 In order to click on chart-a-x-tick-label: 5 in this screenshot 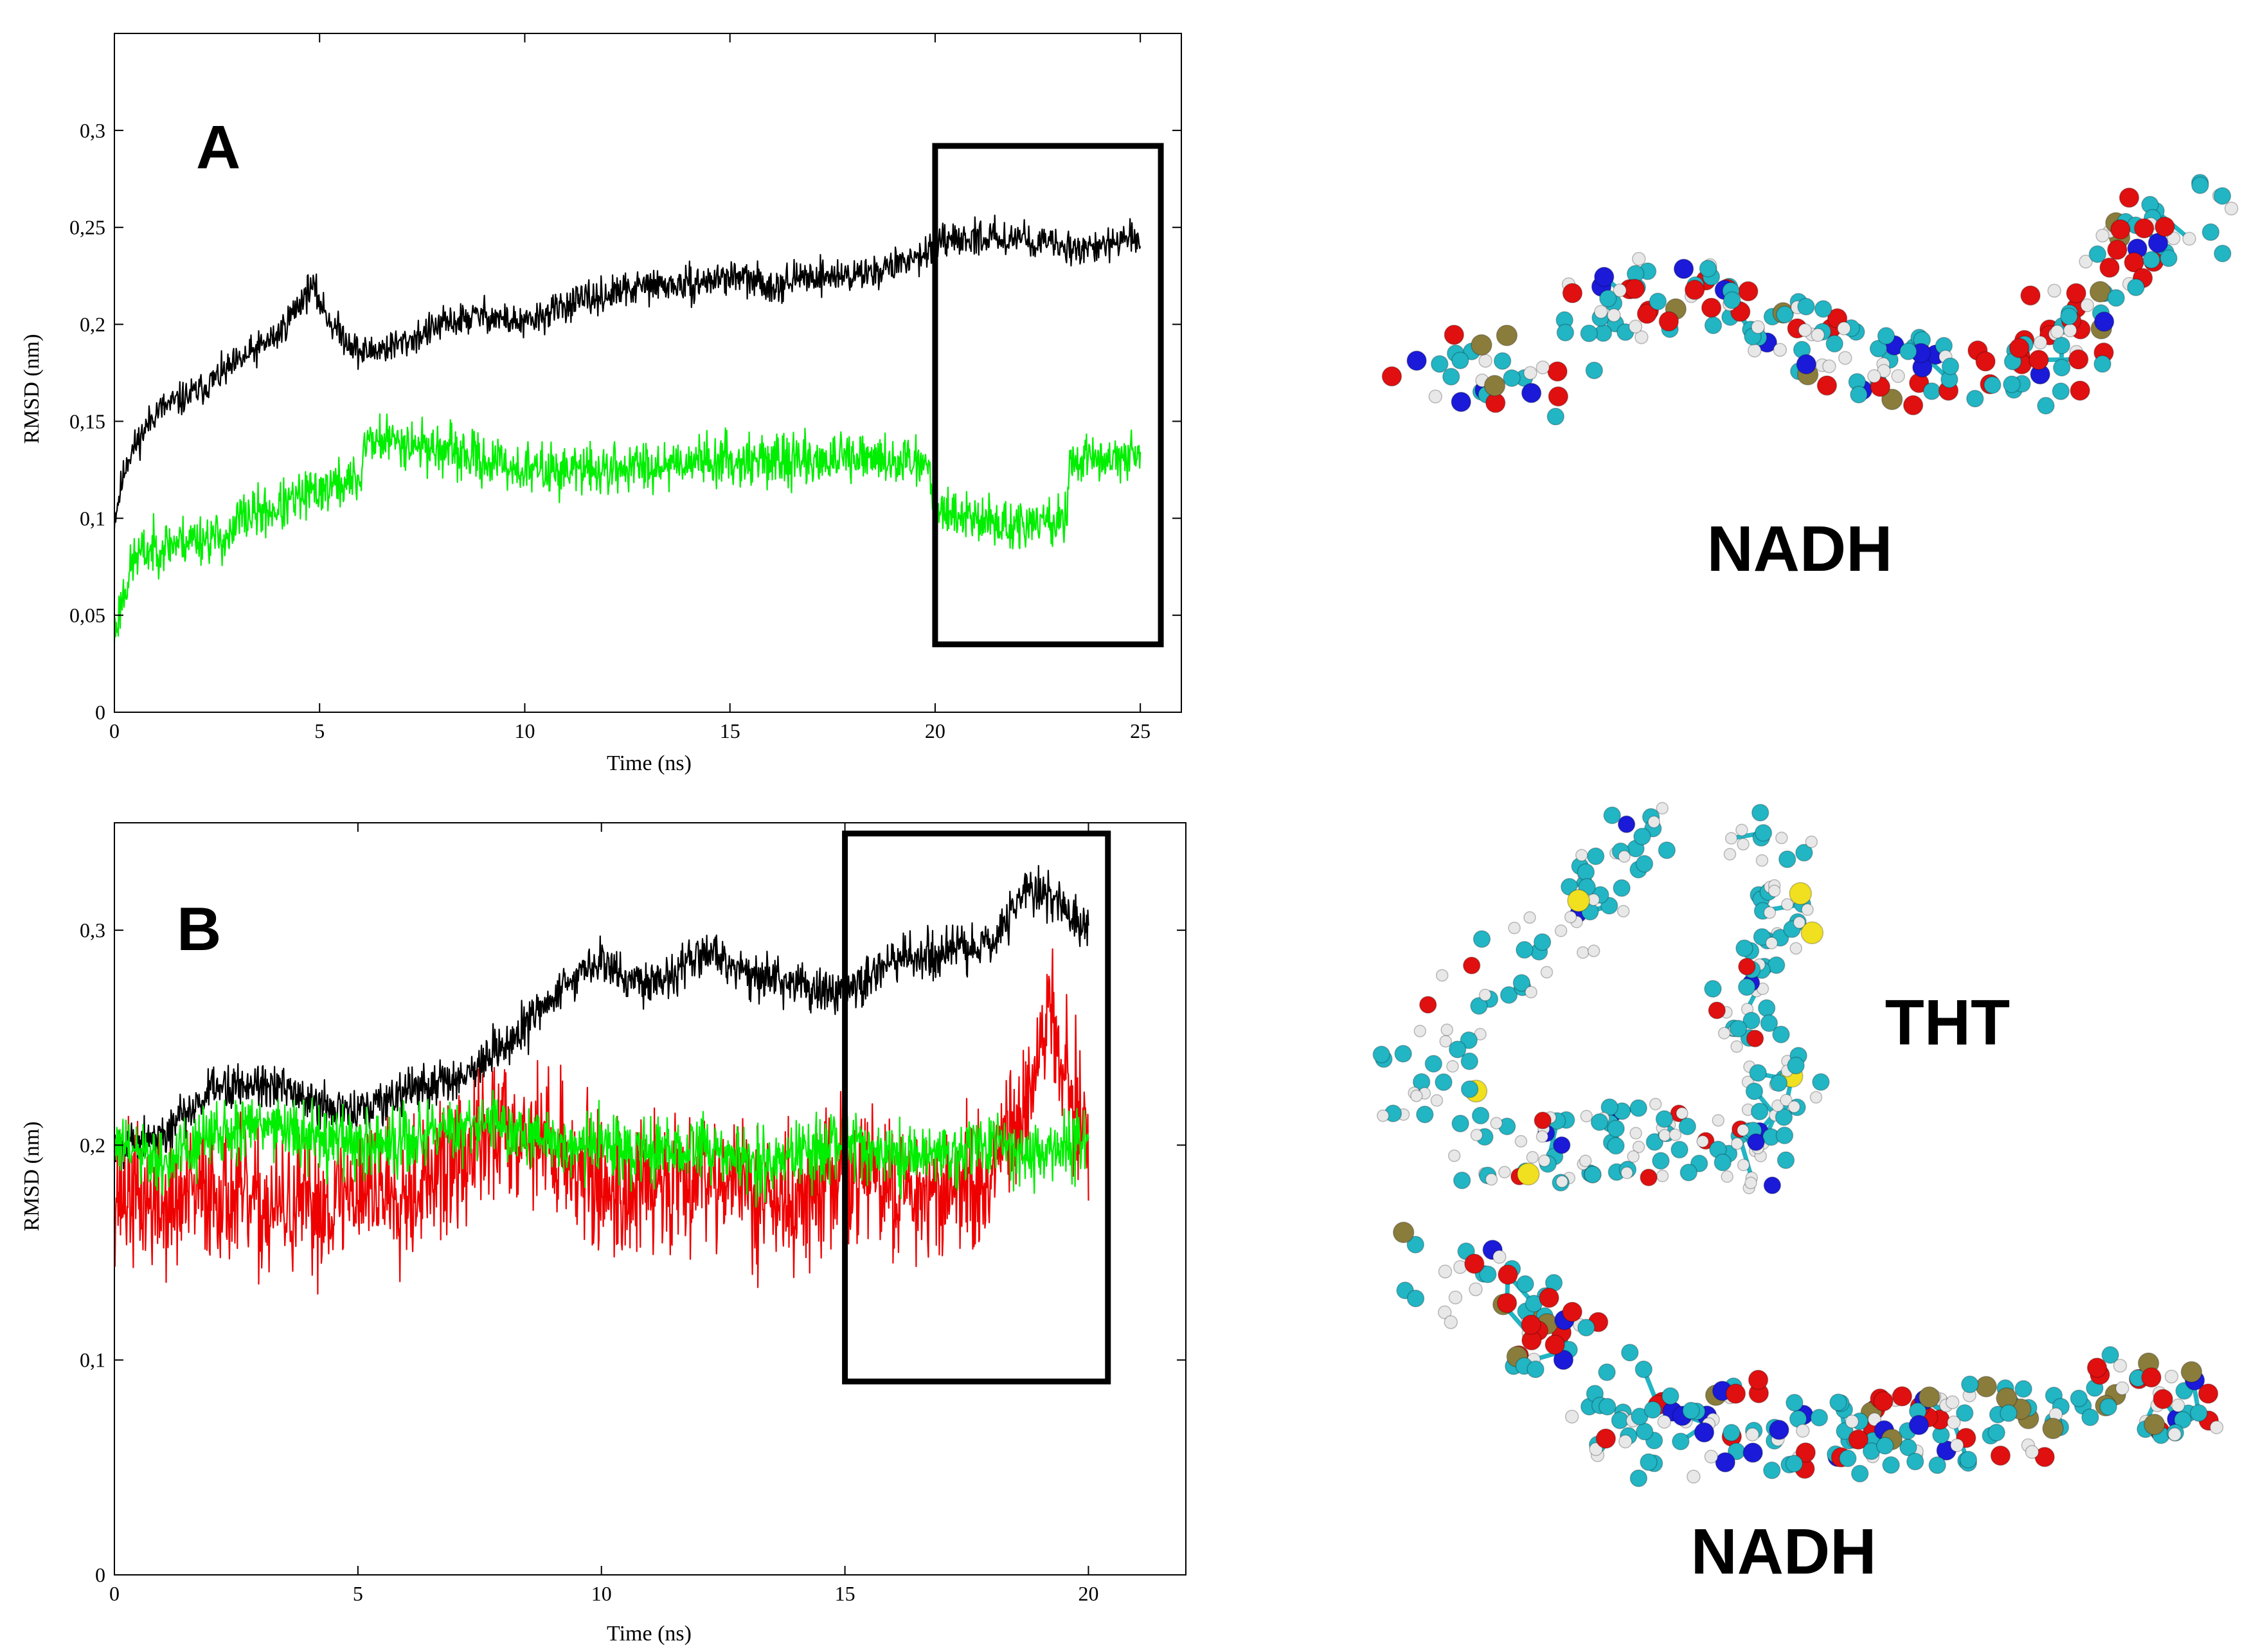, I will do `click(320, 730)`.